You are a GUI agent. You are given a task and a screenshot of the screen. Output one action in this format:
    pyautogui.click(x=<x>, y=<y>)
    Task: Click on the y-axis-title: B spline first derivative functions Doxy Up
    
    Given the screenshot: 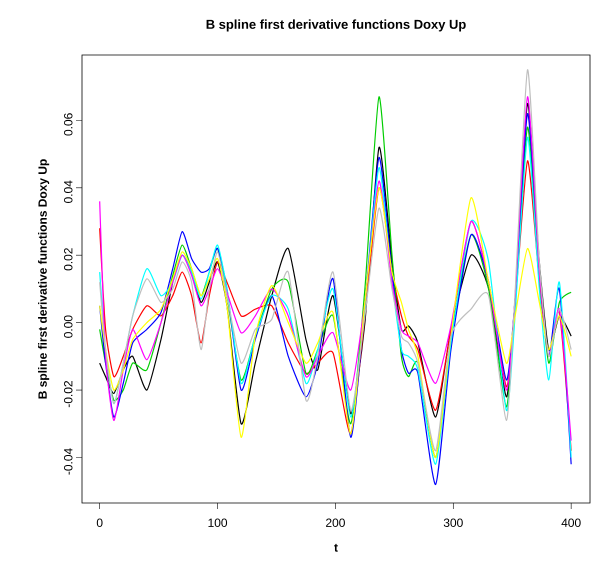 What is the action you would take?
    pyautogui.click(x=44, y=278)
    